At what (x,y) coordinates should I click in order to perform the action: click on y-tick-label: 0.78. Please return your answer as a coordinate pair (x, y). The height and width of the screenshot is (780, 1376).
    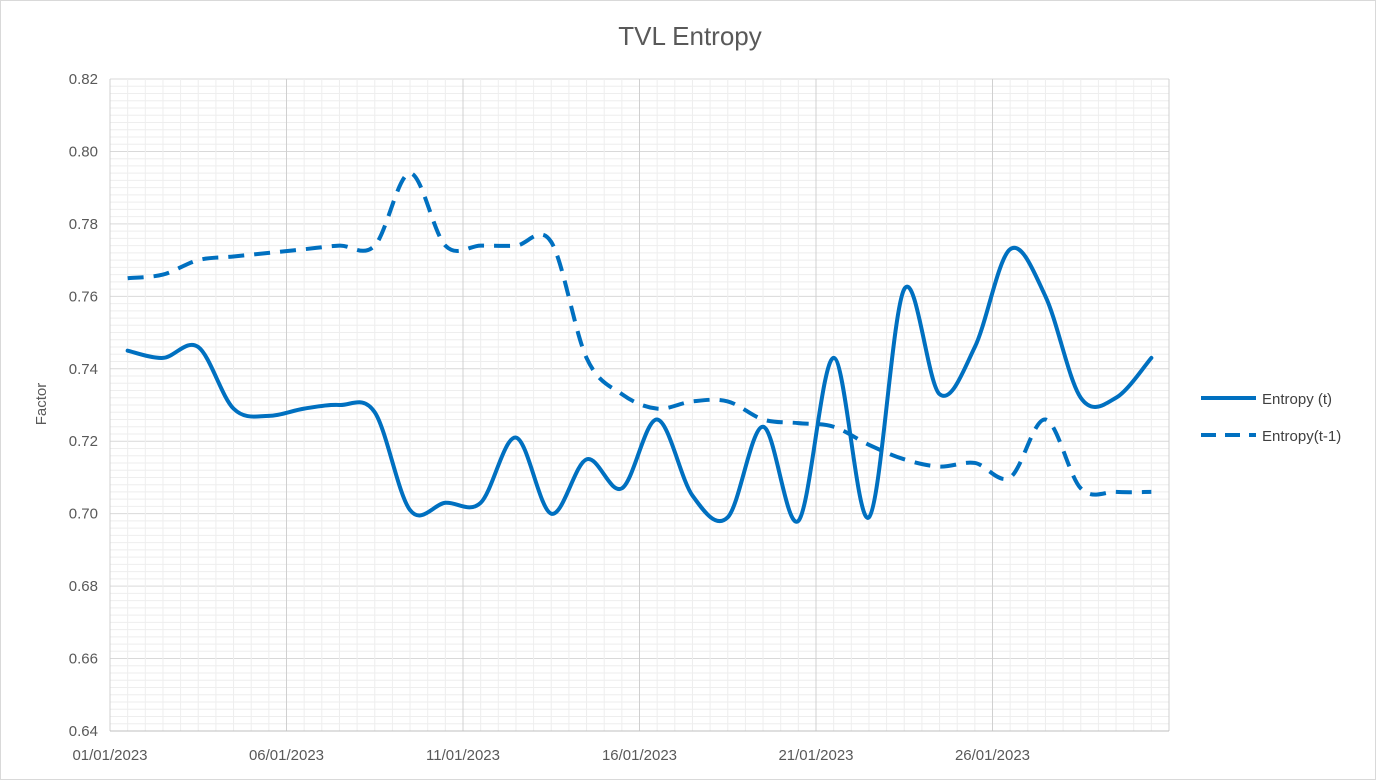
    Looking at the image, I should click on (83, 224).